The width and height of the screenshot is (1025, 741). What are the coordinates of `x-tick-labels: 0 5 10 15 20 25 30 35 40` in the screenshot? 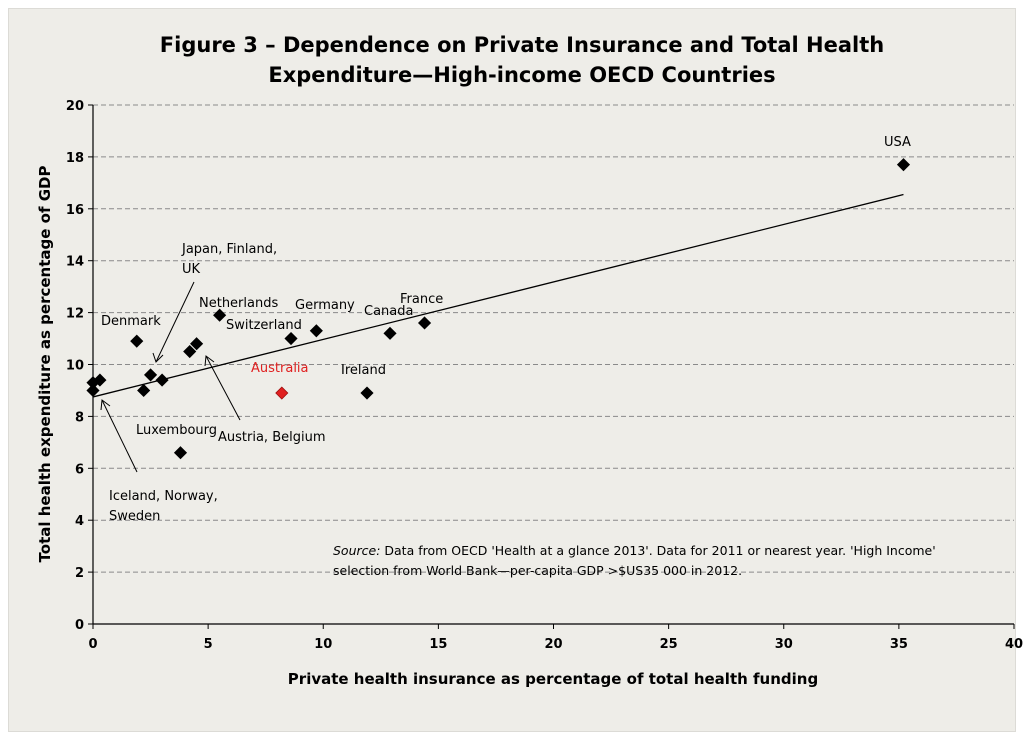 It's located at (555, 644).